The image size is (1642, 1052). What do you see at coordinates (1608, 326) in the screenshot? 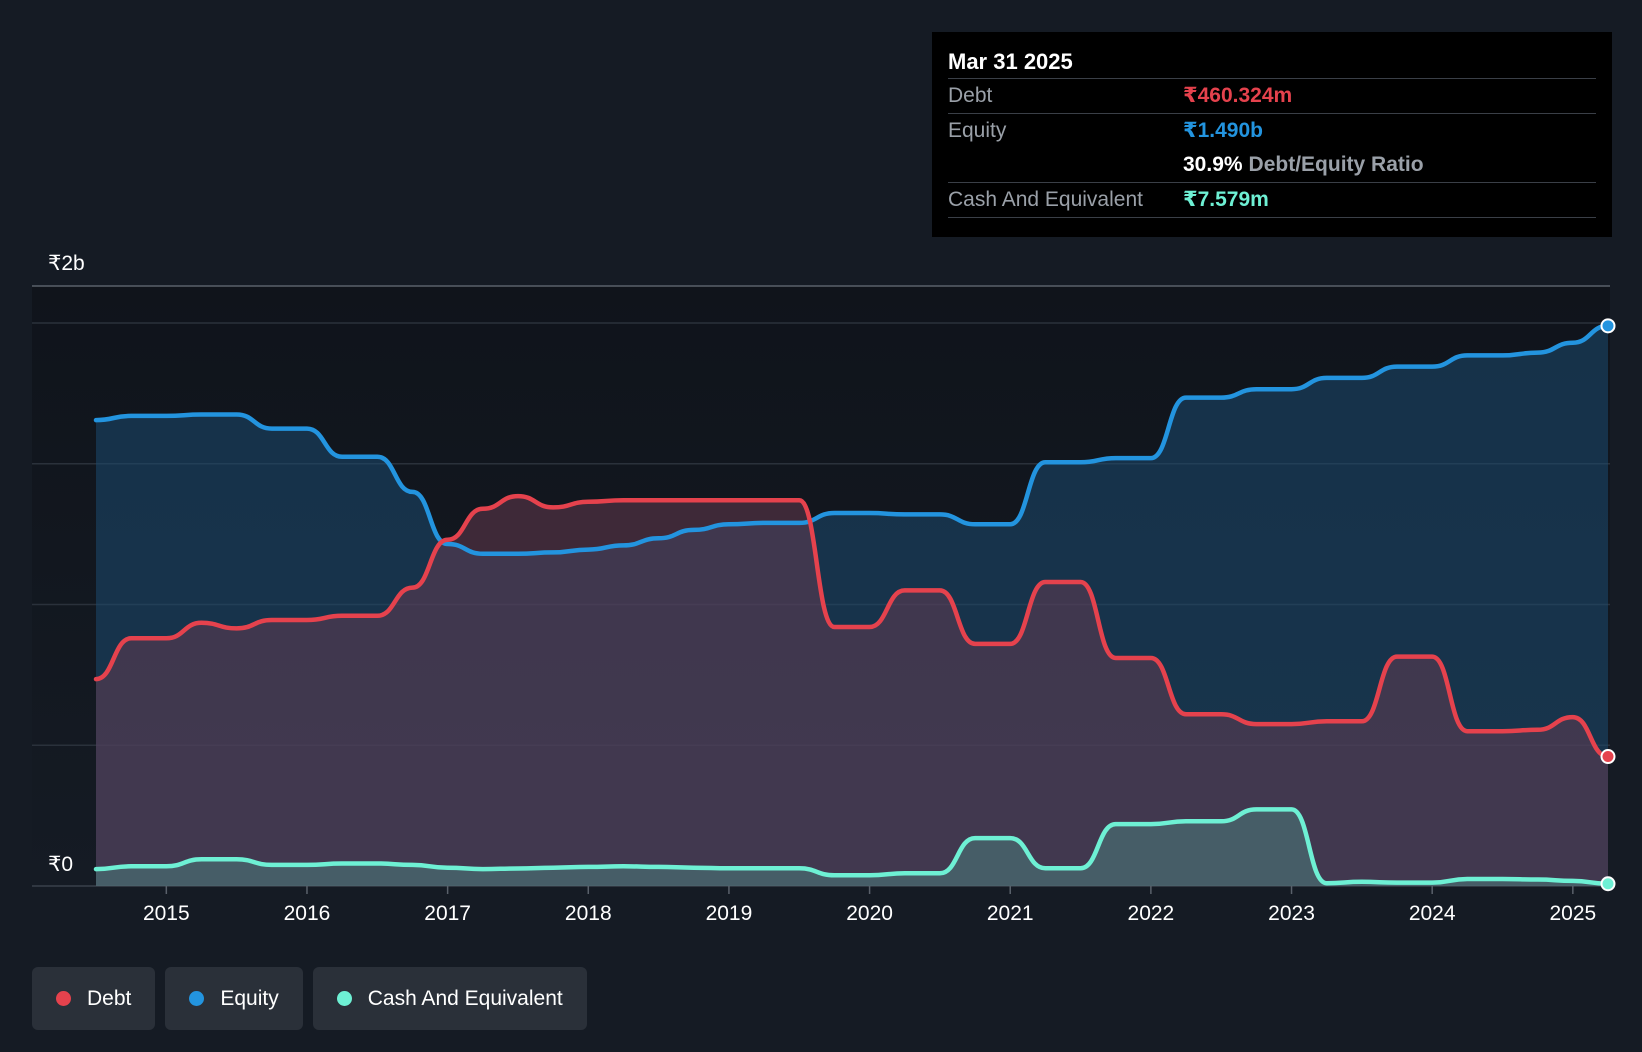
I see `end-marker-equity` at bounding box center [1608, 326].